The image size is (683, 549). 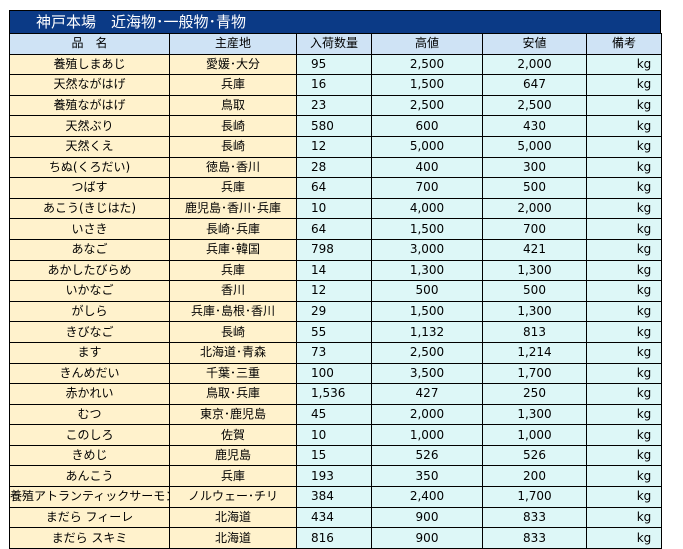 I want to click on quantity-cell: 95, so click(x=334, y=64).